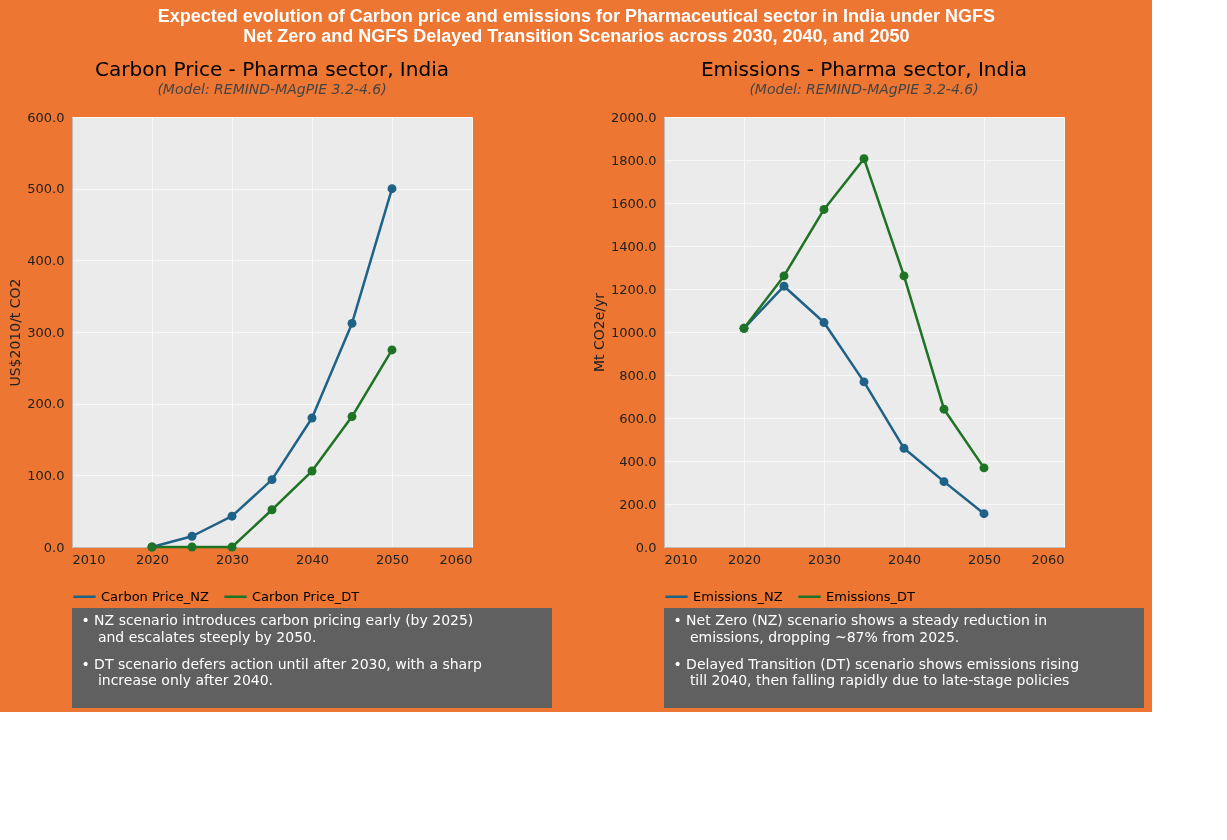 The width and height of the screenshot is (1227, 840). I want to click on text: • DT scenario defers action until after 2030, with a sharp increase only after 2040., so click(281, 672).